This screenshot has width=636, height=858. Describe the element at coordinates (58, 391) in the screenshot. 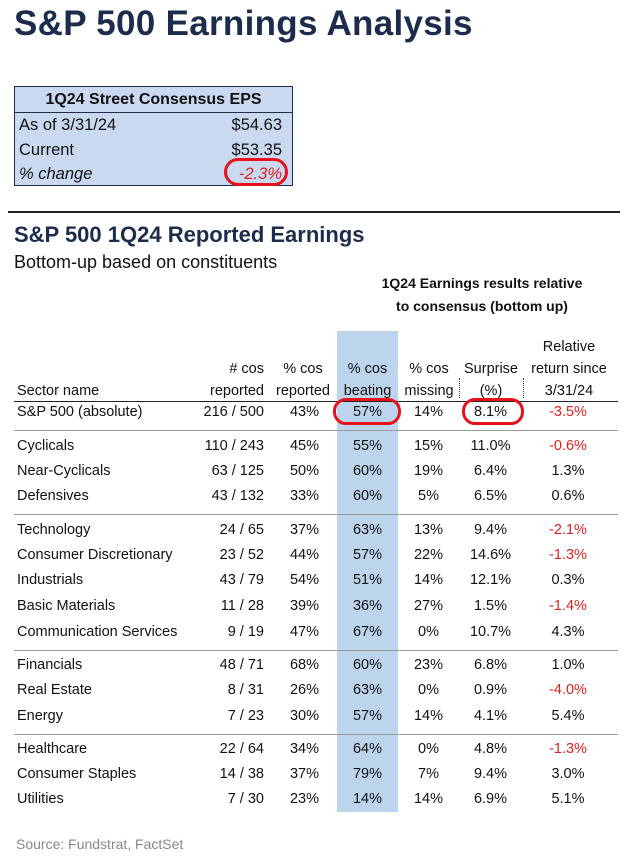

I see `col-header-sector: Sector name` at that location.